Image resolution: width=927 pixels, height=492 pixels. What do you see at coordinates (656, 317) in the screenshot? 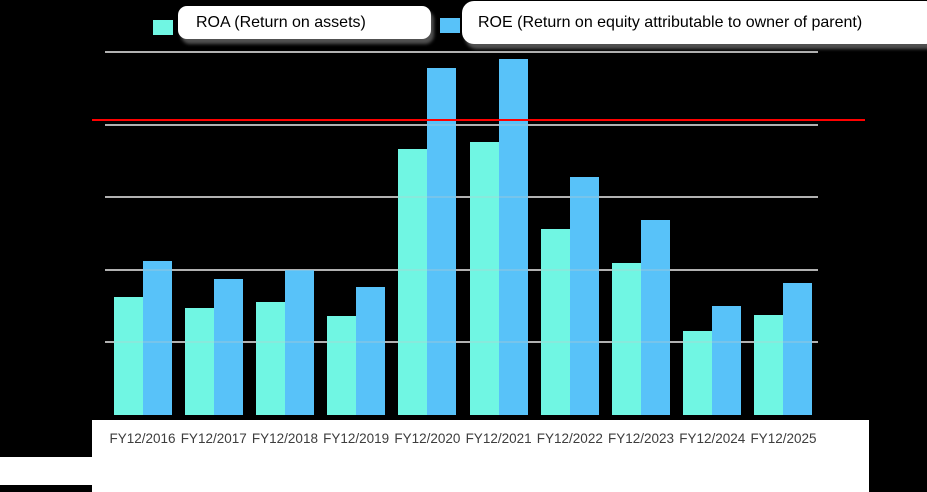
I see `bar-roe-fy12-2023` at bounding box center [656, 317].